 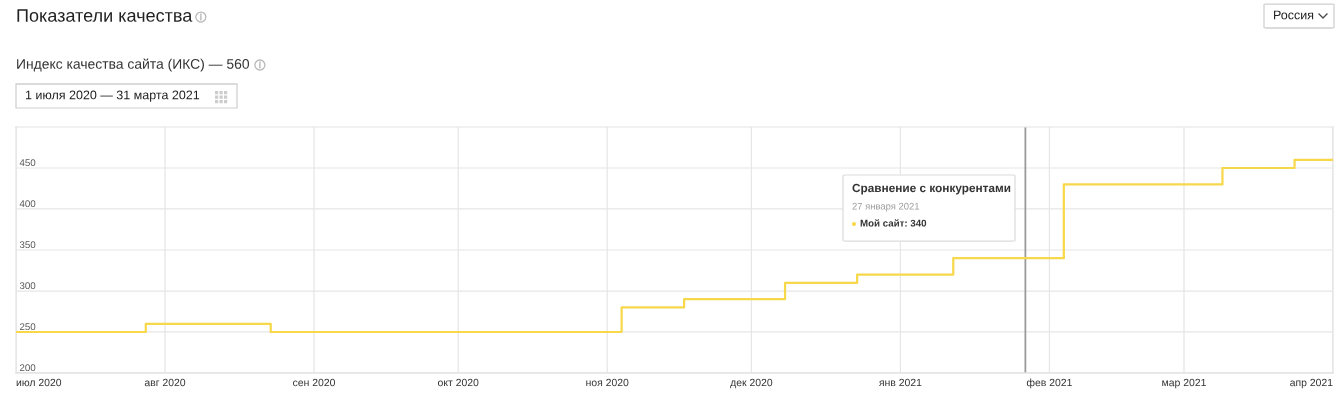 I want to click on annotation: Сравнение с конкурентами, so click(x=931, y=189).